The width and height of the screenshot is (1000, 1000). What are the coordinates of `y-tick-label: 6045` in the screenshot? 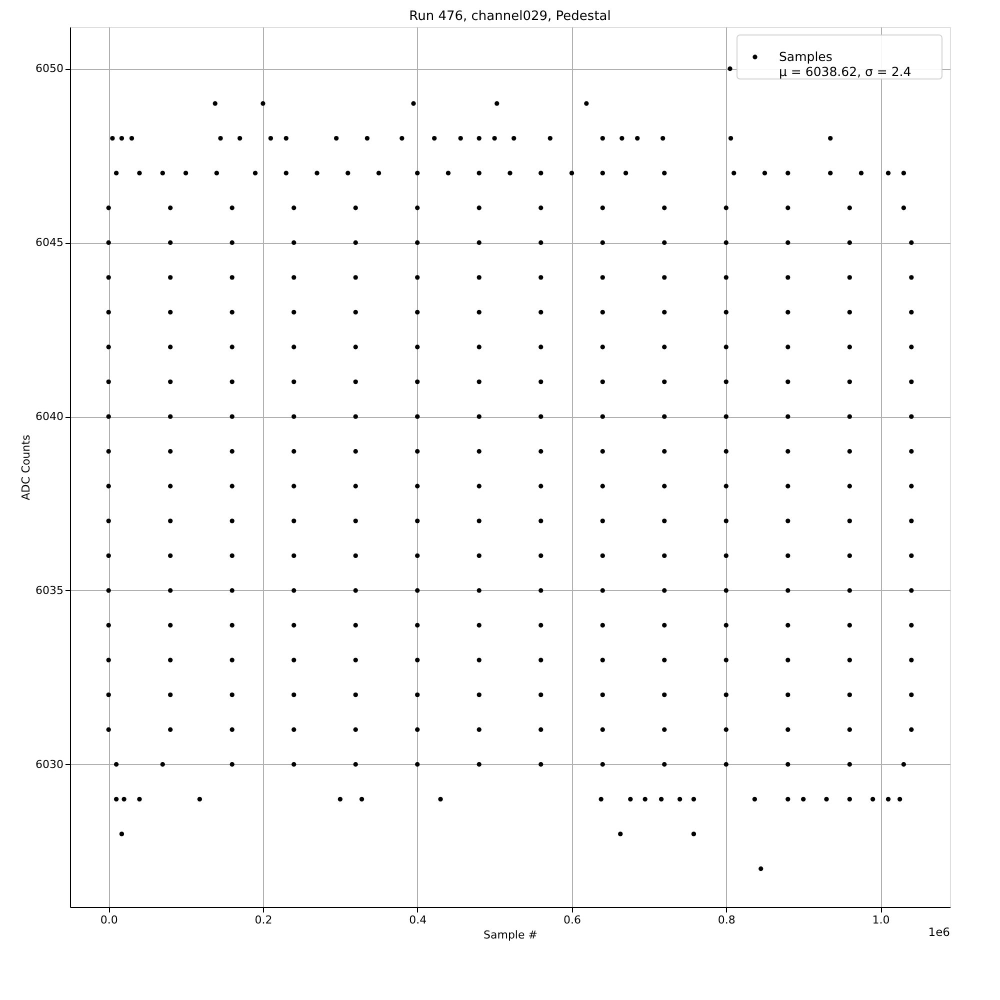 It's located at (50, 243).